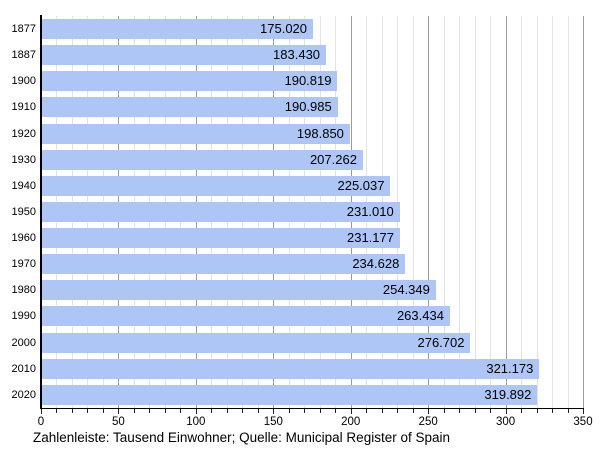 Image resolution: width=600 pixels, height=450 pixels. What do you see at coordinates (23, 342) in the screenshot?
I see `y-axis-label: 2000` at bounding box center [23, 342].